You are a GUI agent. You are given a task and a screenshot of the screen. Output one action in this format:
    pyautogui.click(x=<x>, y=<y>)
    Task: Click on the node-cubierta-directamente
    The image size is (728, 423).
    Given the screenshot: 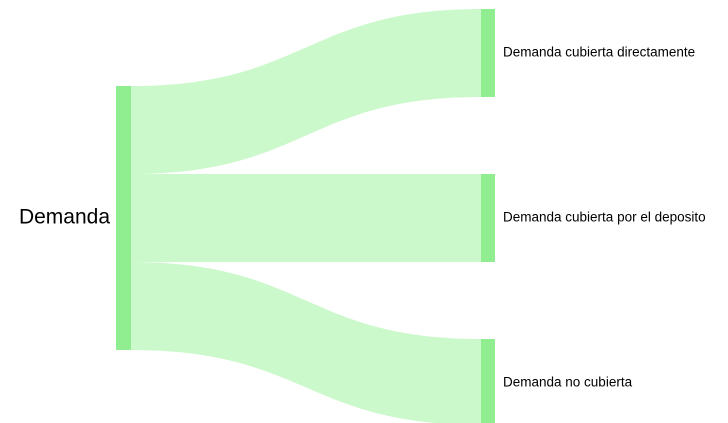 What is the action you would take?
    pyautogui.click(x=488, y=53)
    